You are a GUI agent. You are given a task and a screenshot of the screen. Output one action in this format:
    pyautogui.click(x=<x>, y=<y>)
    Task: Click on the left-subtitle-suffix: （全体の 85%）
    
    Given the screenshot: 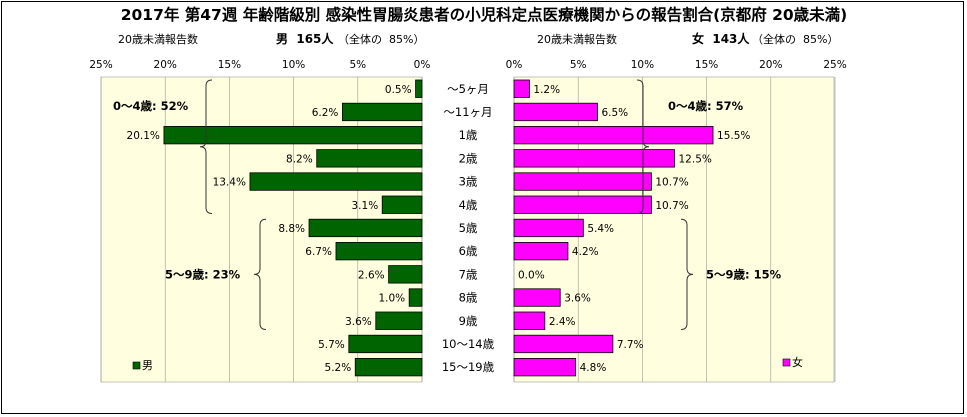 What is the action you would take?
    pyautogui.click(x=381, y=39)
    